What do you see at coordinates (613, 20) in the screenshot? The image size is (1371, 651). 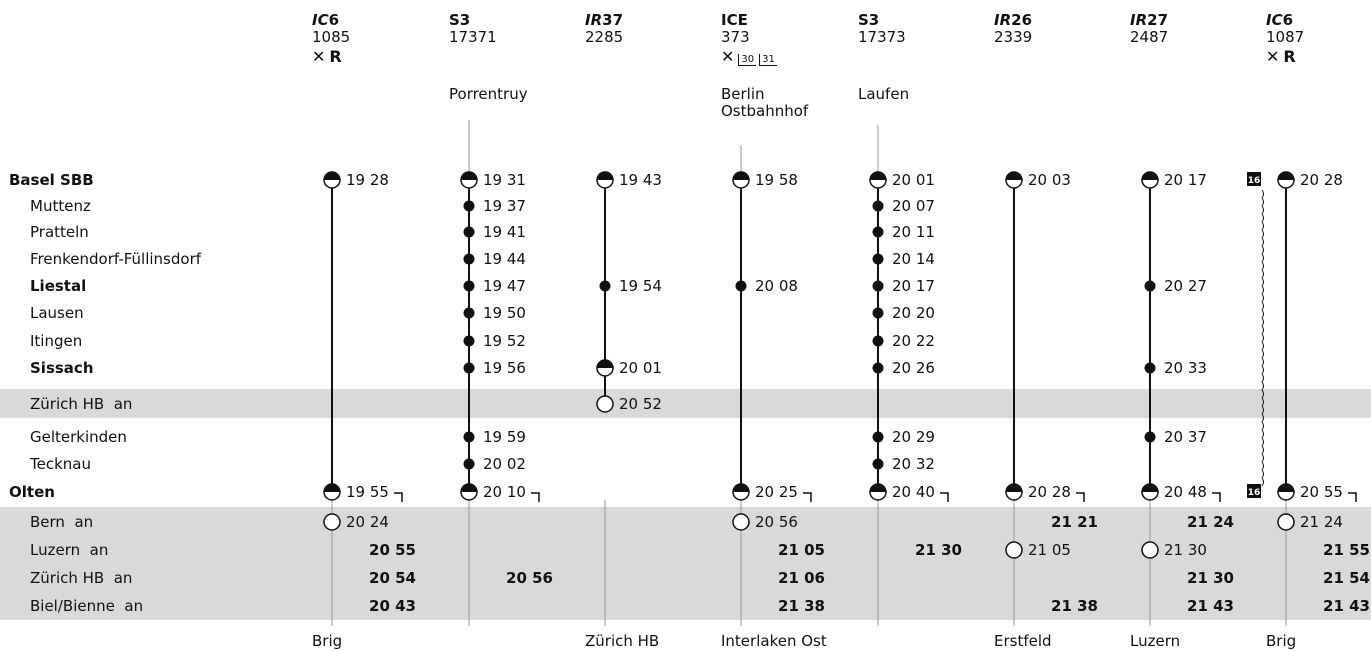 I see `train-line: 37` at bounding box center [613, 20].